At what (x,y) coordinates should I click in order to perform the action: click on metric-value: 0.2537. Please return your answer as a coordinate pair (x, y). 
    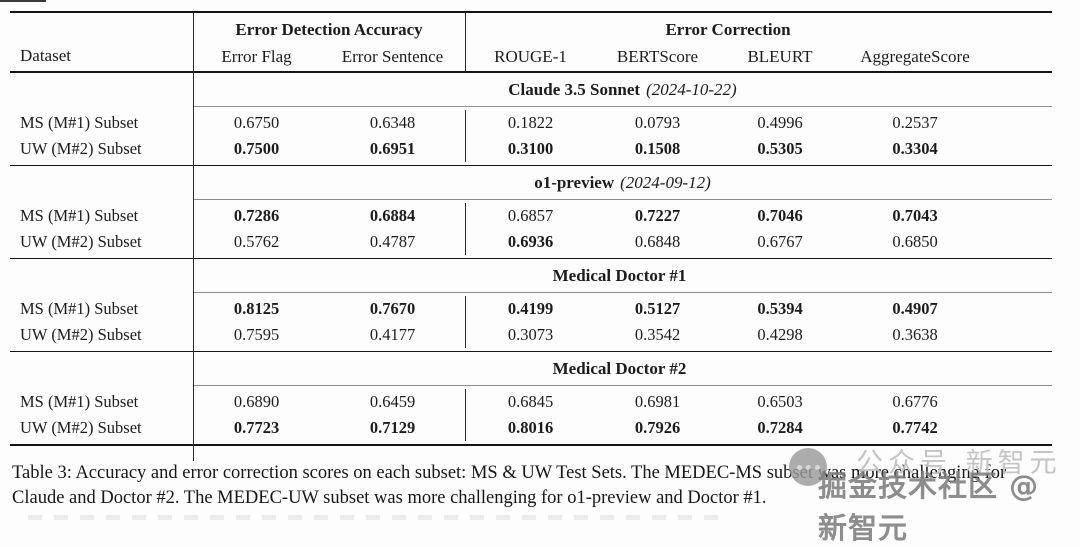
    Looking at the image, I should click on (915, 122).